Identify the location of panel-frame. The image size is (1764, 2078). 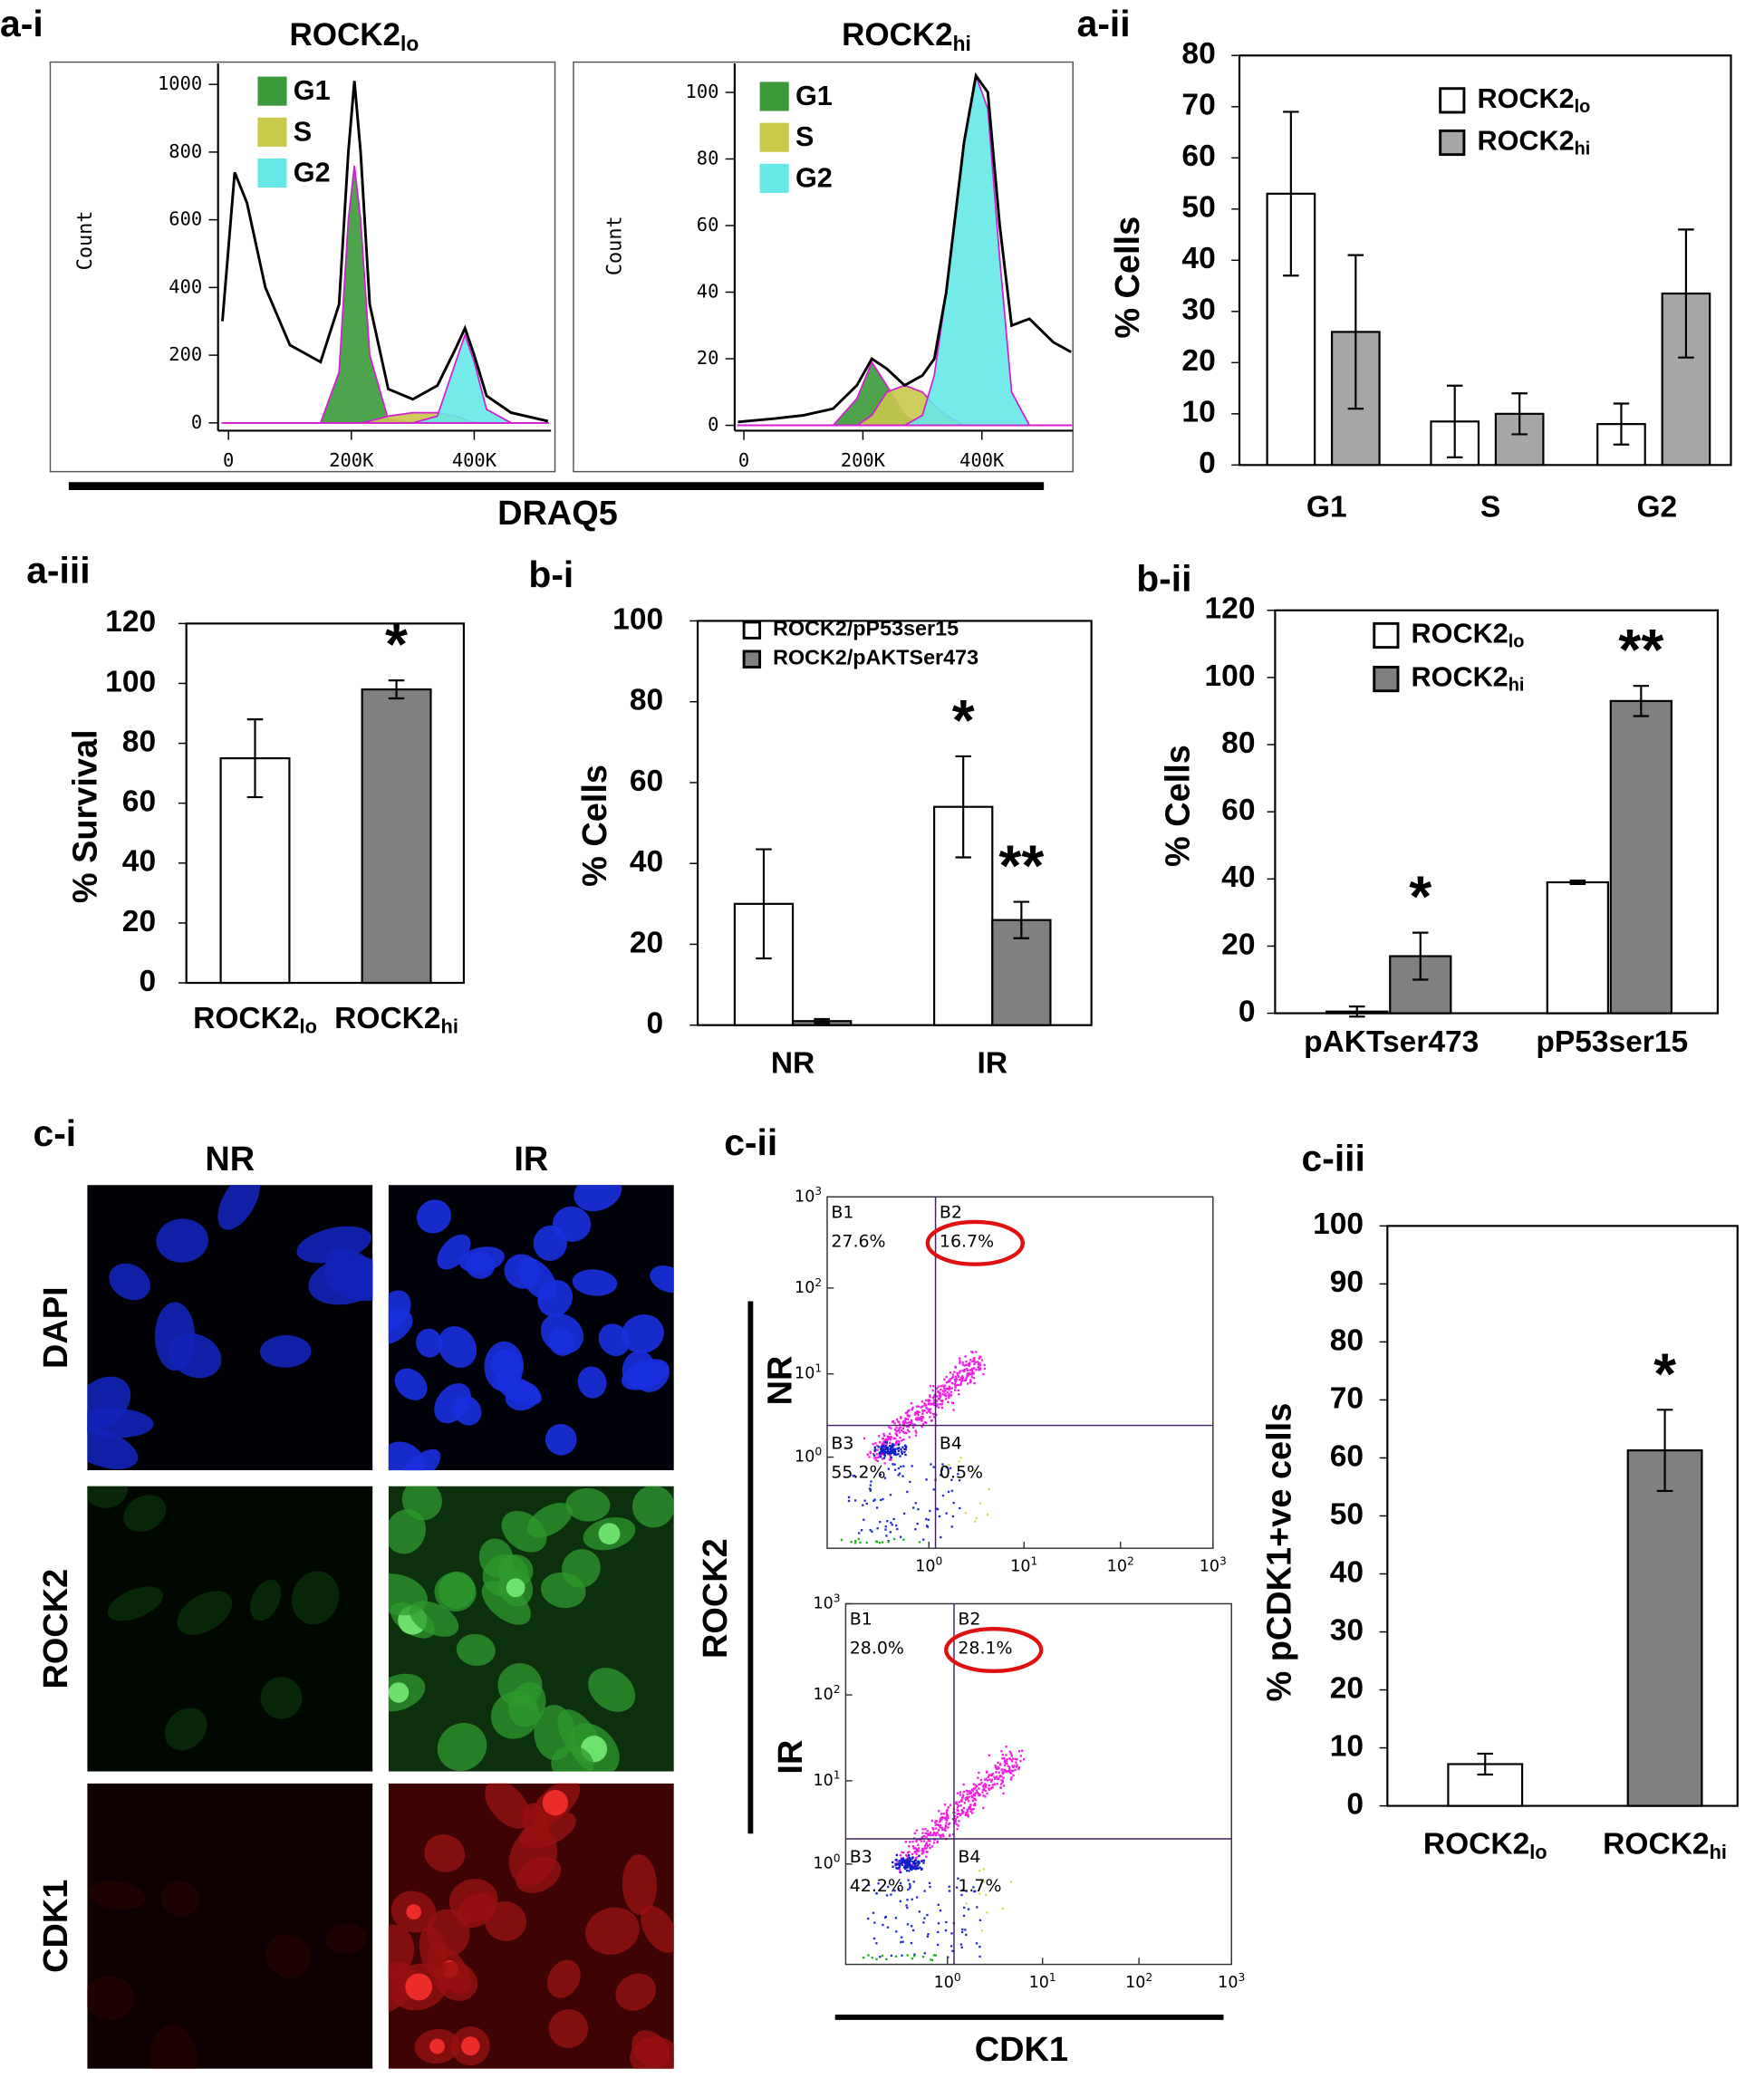
(302, 267).